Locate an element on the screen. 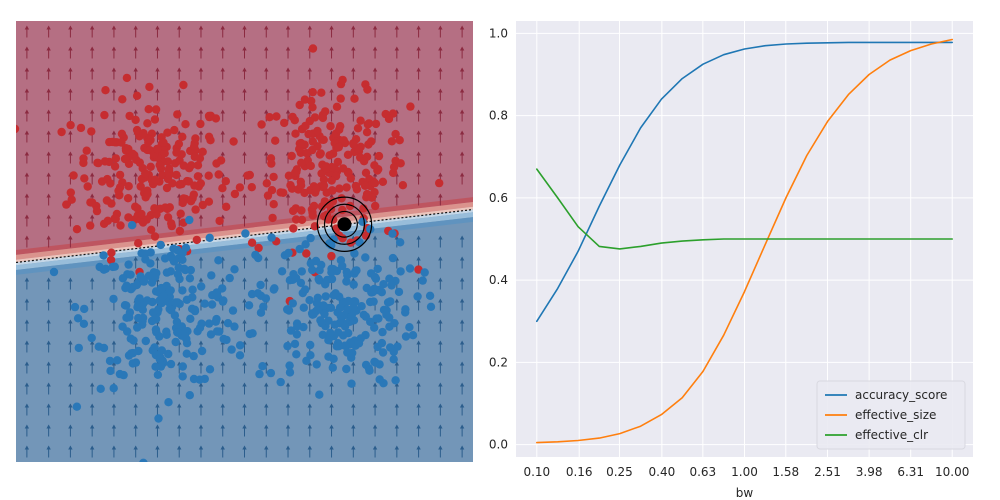 The width and height of the screenshot is (1000, 500). x-tick-label: 1.58 is located at coordinates (785, 472).